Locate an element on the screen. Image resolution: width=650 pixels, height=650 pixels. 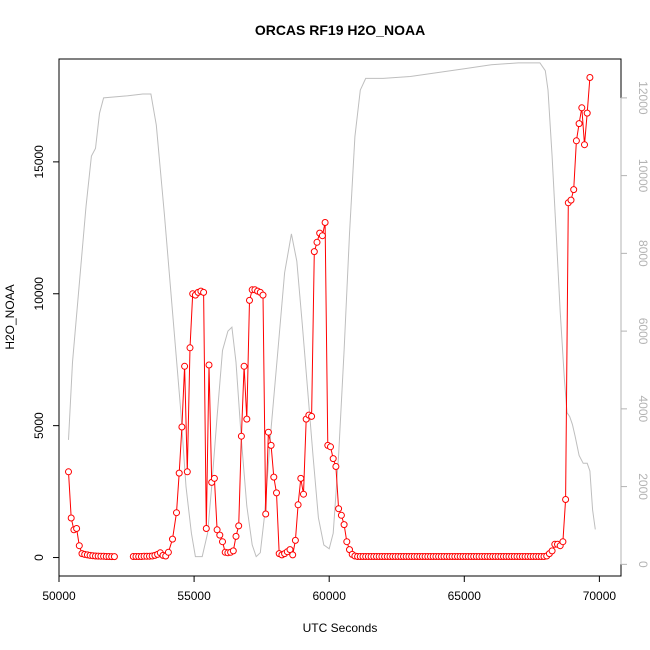
x-tick-label: 50000 is located at coordinates (59, 596).